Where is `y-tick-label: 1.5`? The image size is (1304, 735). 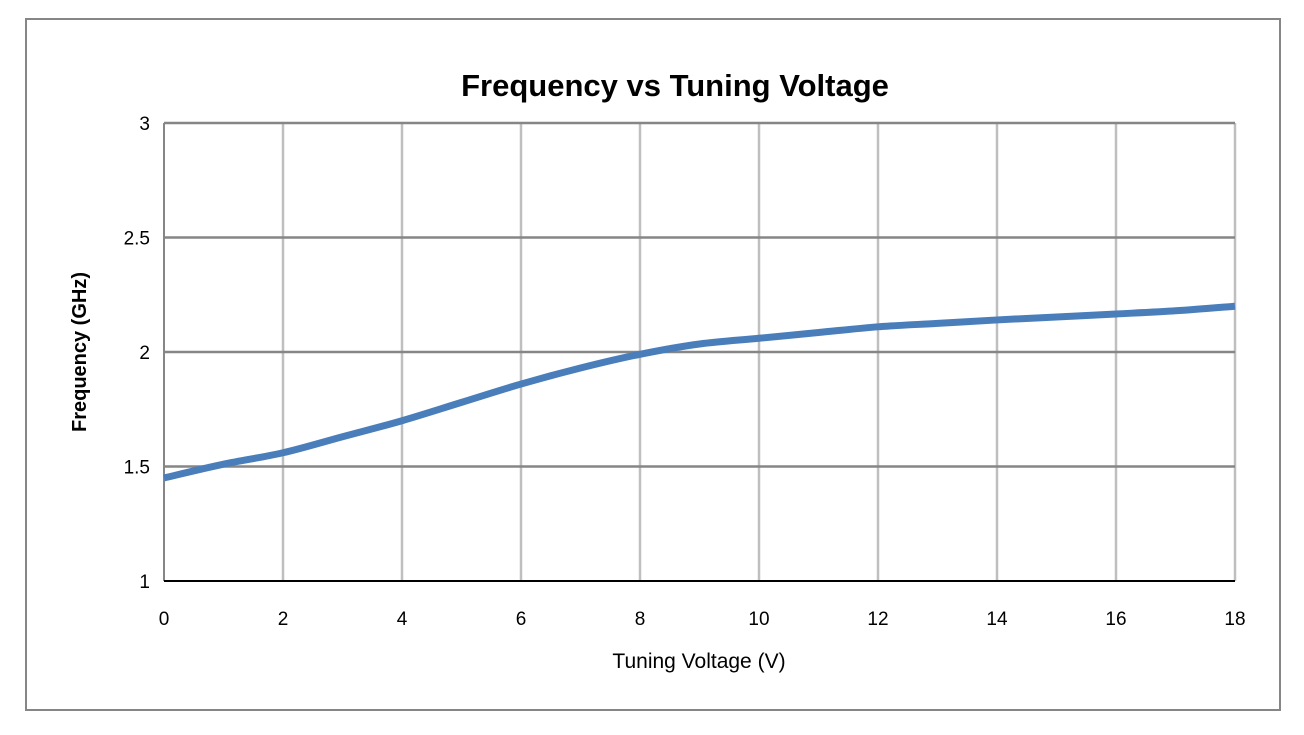 y-tick-label: 1.5 is located at coordinates (137, 468).